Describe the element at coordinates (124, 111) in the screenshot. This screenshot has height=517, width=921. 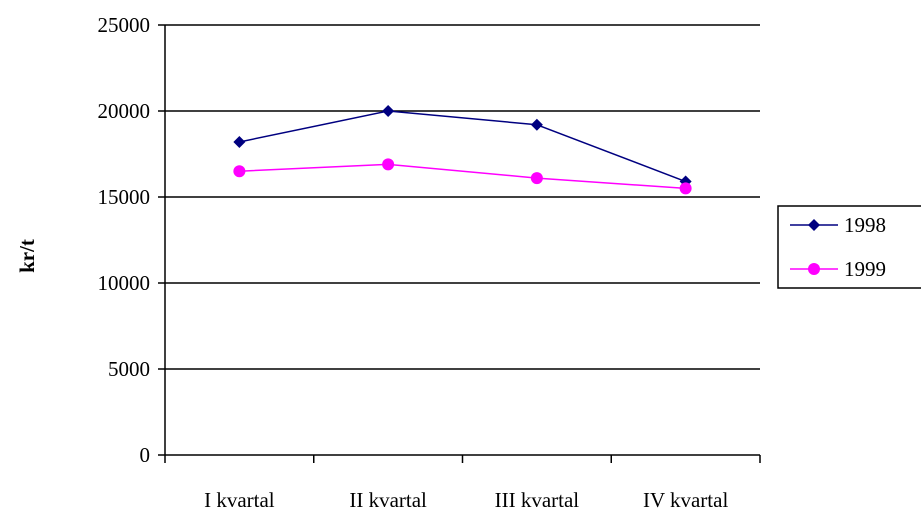
I see `y-tick-label: 20000` at that location.